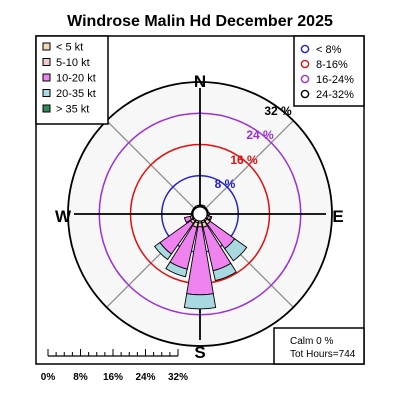 This screenshot has height=400, width=400. Describe the element at coordinates (244, 160) in the screenshot. I see `ring-label-16: 16 %` at that location.